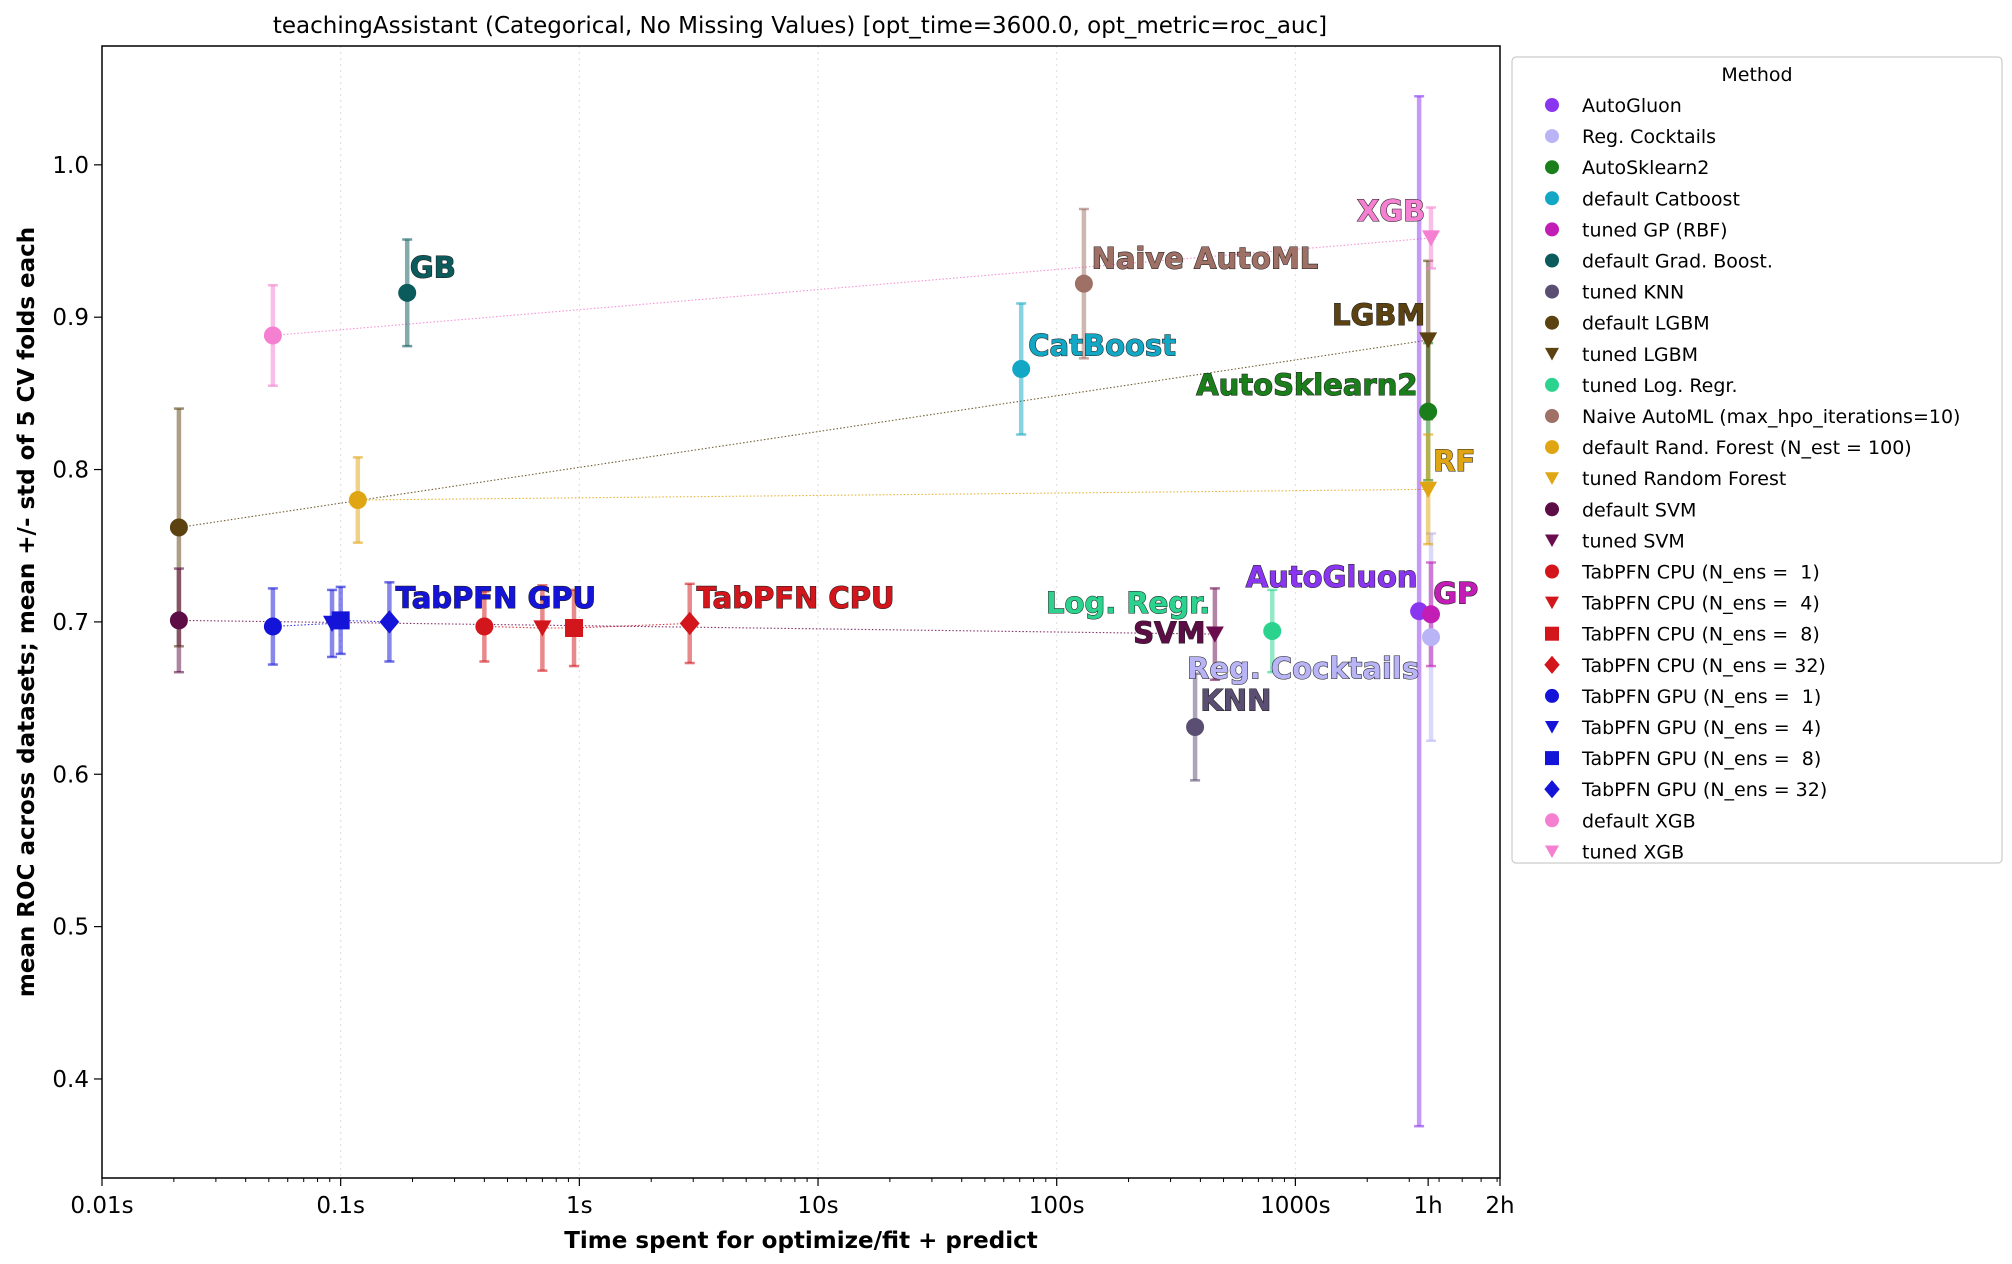 The width and height of the screenshot is (2012, 1264). I want to click on legend-marker-tuned-lgbm, so click(1552, 354).